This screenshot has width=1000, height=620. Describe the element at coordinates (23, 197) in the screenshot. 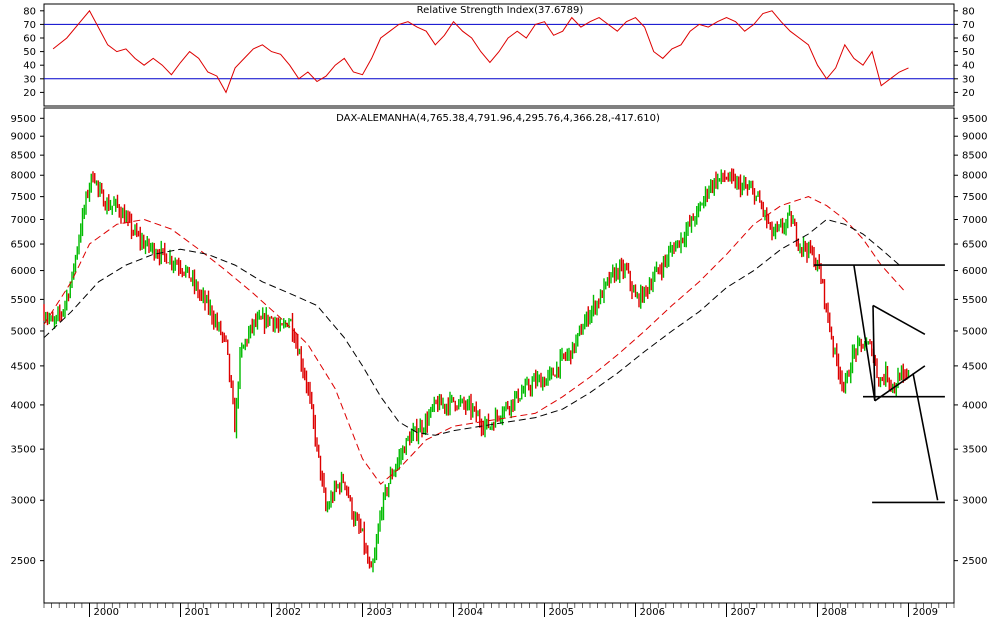

I see `price-tick-label-left: 7500` at that location.